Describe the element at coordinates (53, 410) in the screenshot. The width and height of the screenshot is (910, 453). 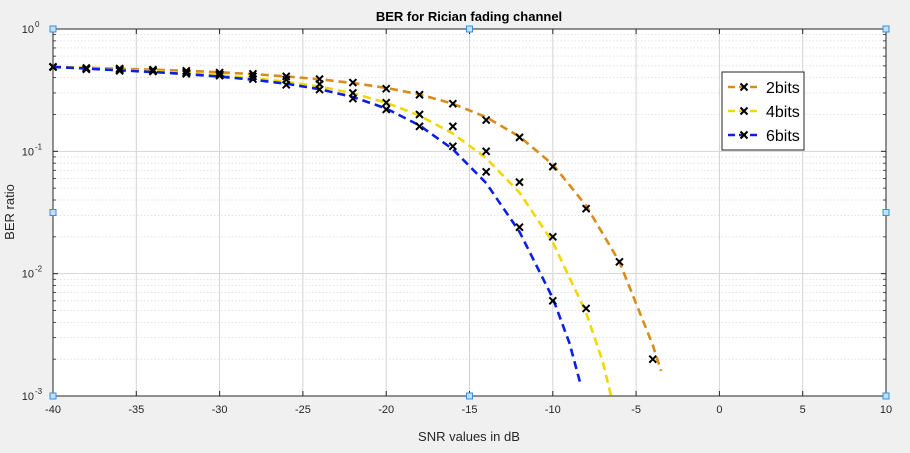
I see `x-tick-label: -40` at that location.